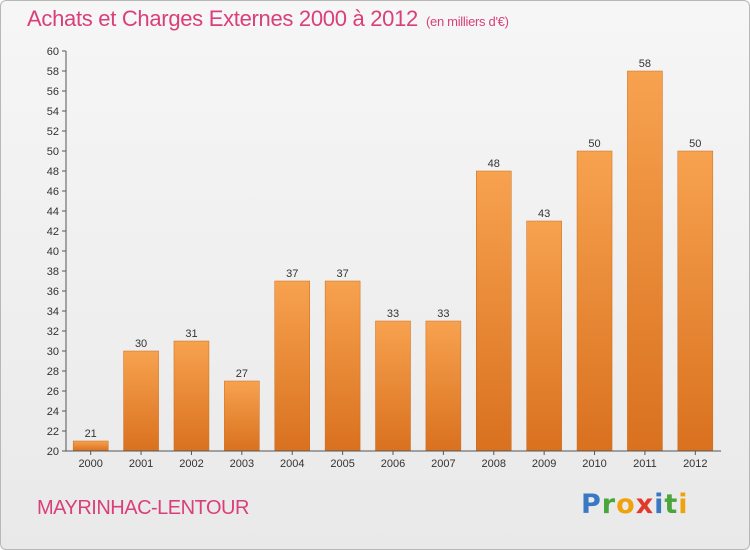 The height and width of the screenshot is (550, 750). I want to click on y-tick-label: 50, so click(53, 152).